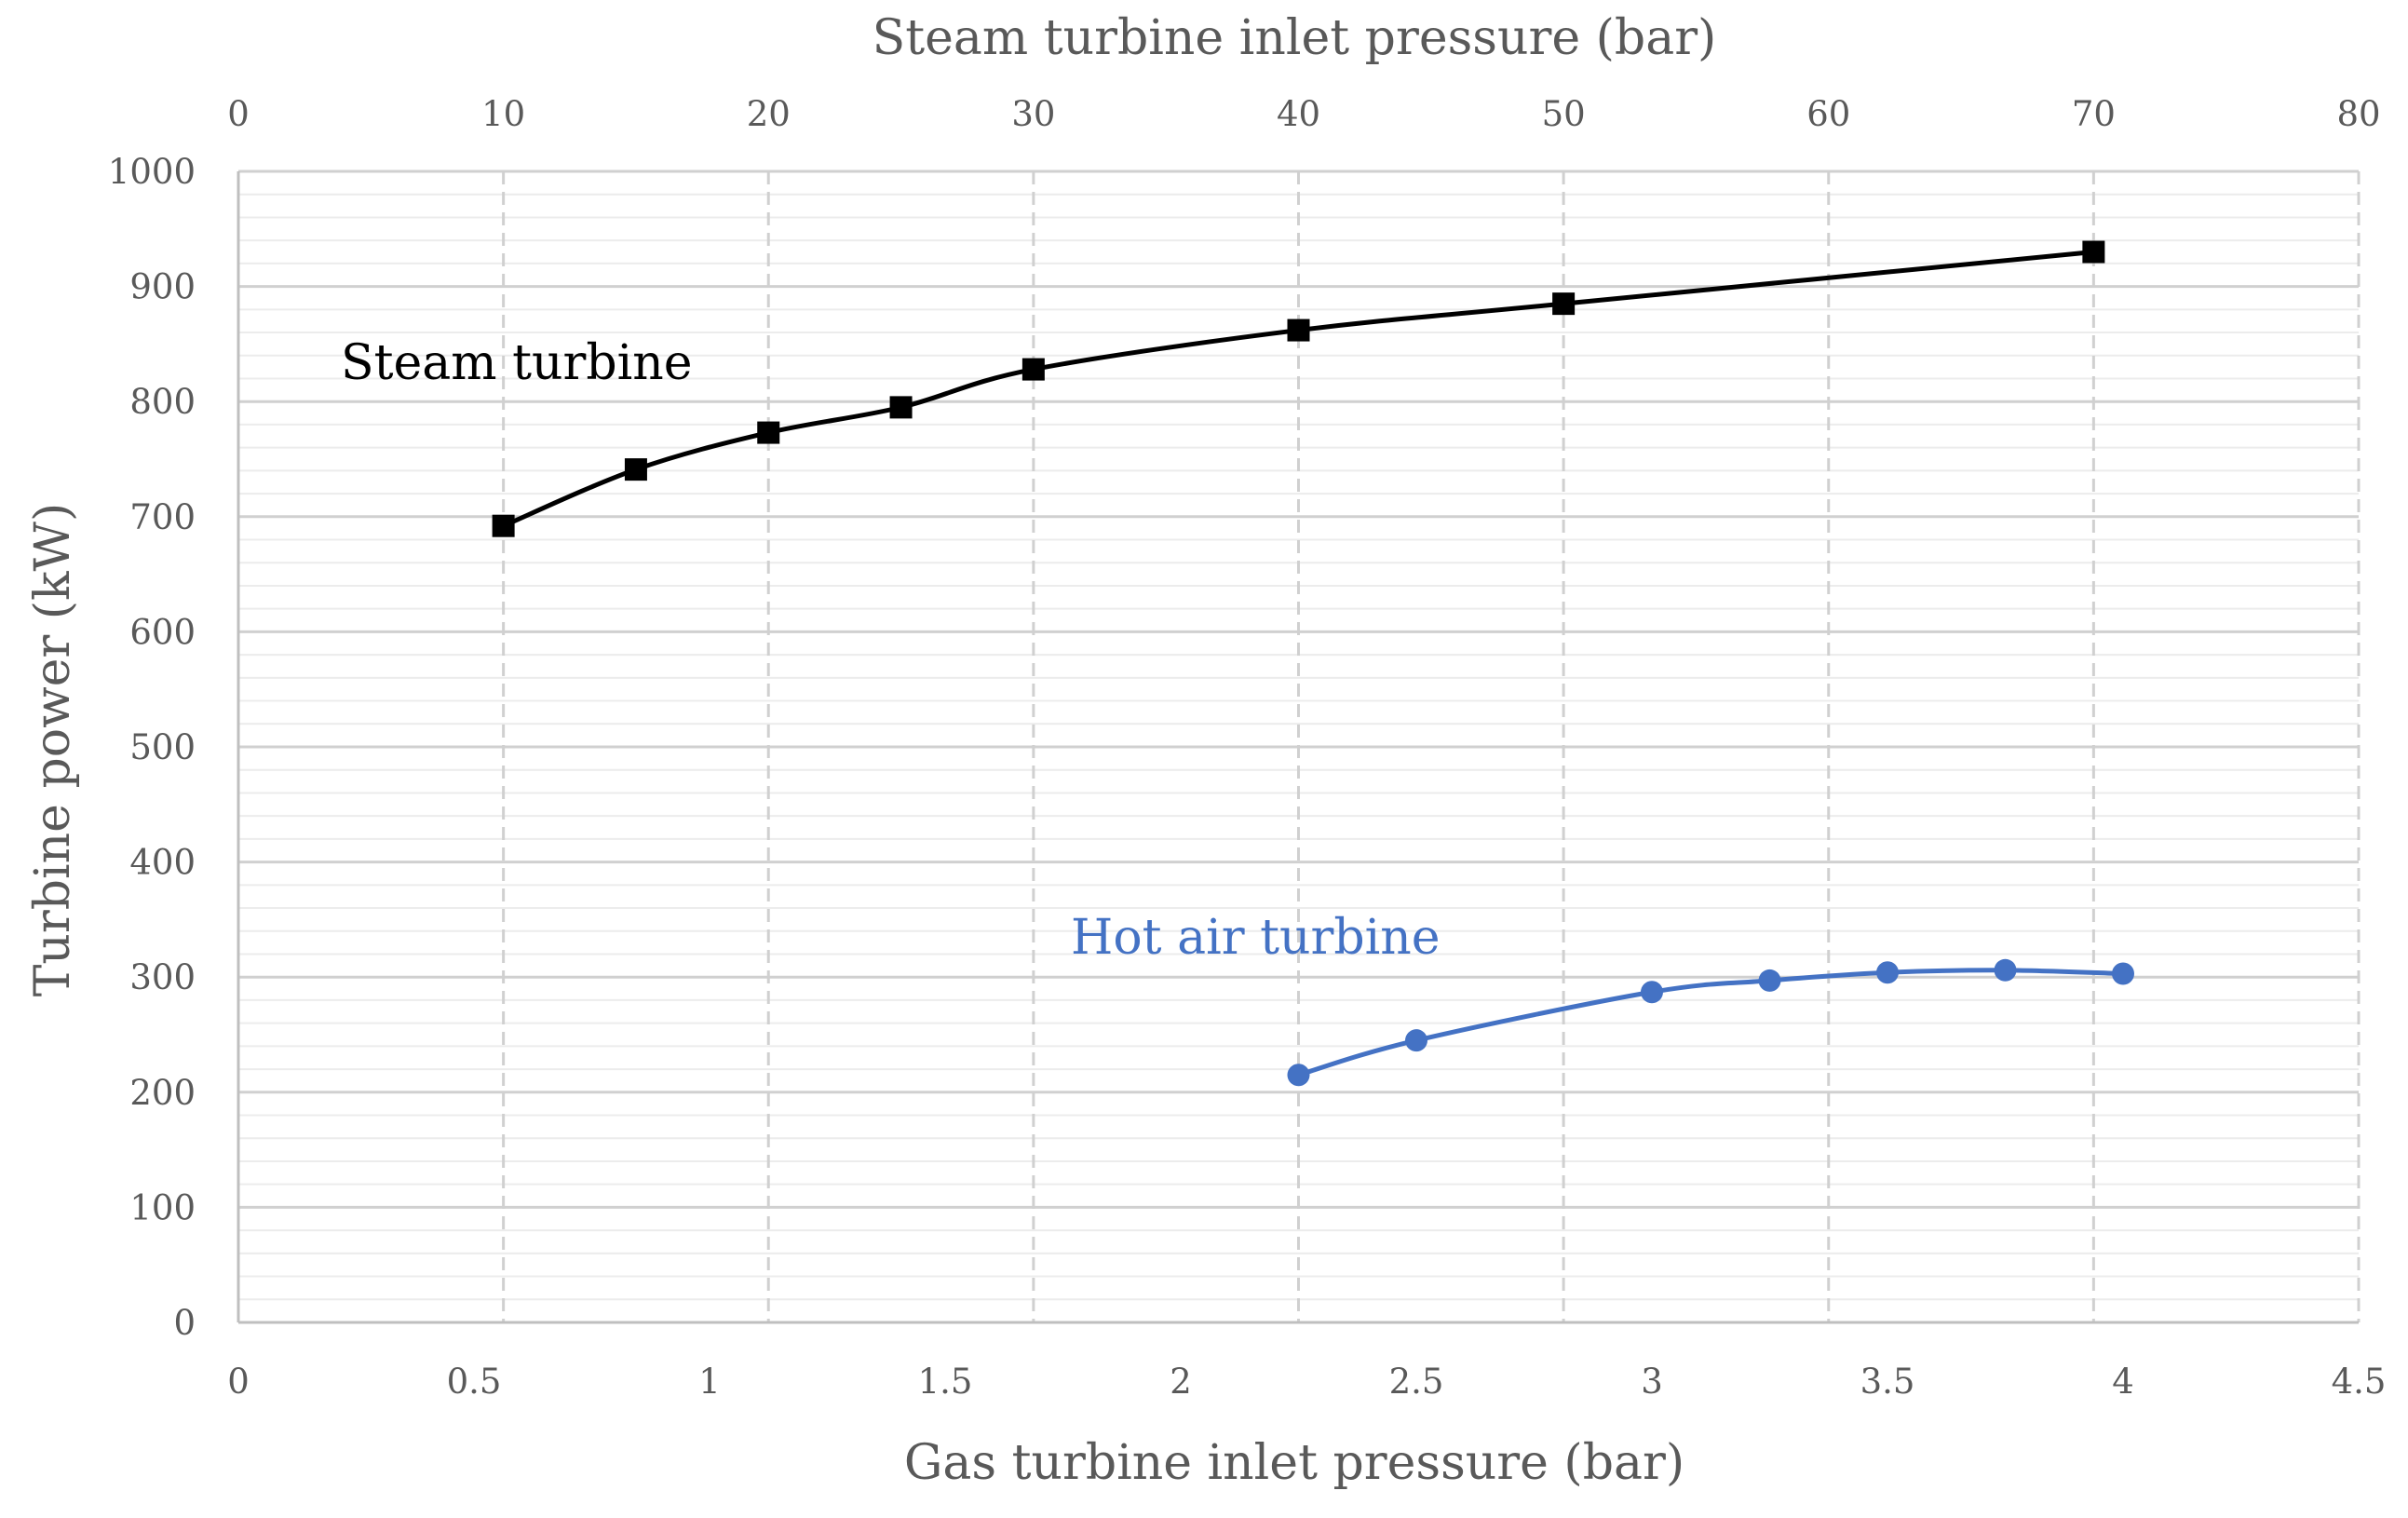  Describe the element at coordinates (162, 402) in the screenshot. I see `y-tick-label: 800` at that location.